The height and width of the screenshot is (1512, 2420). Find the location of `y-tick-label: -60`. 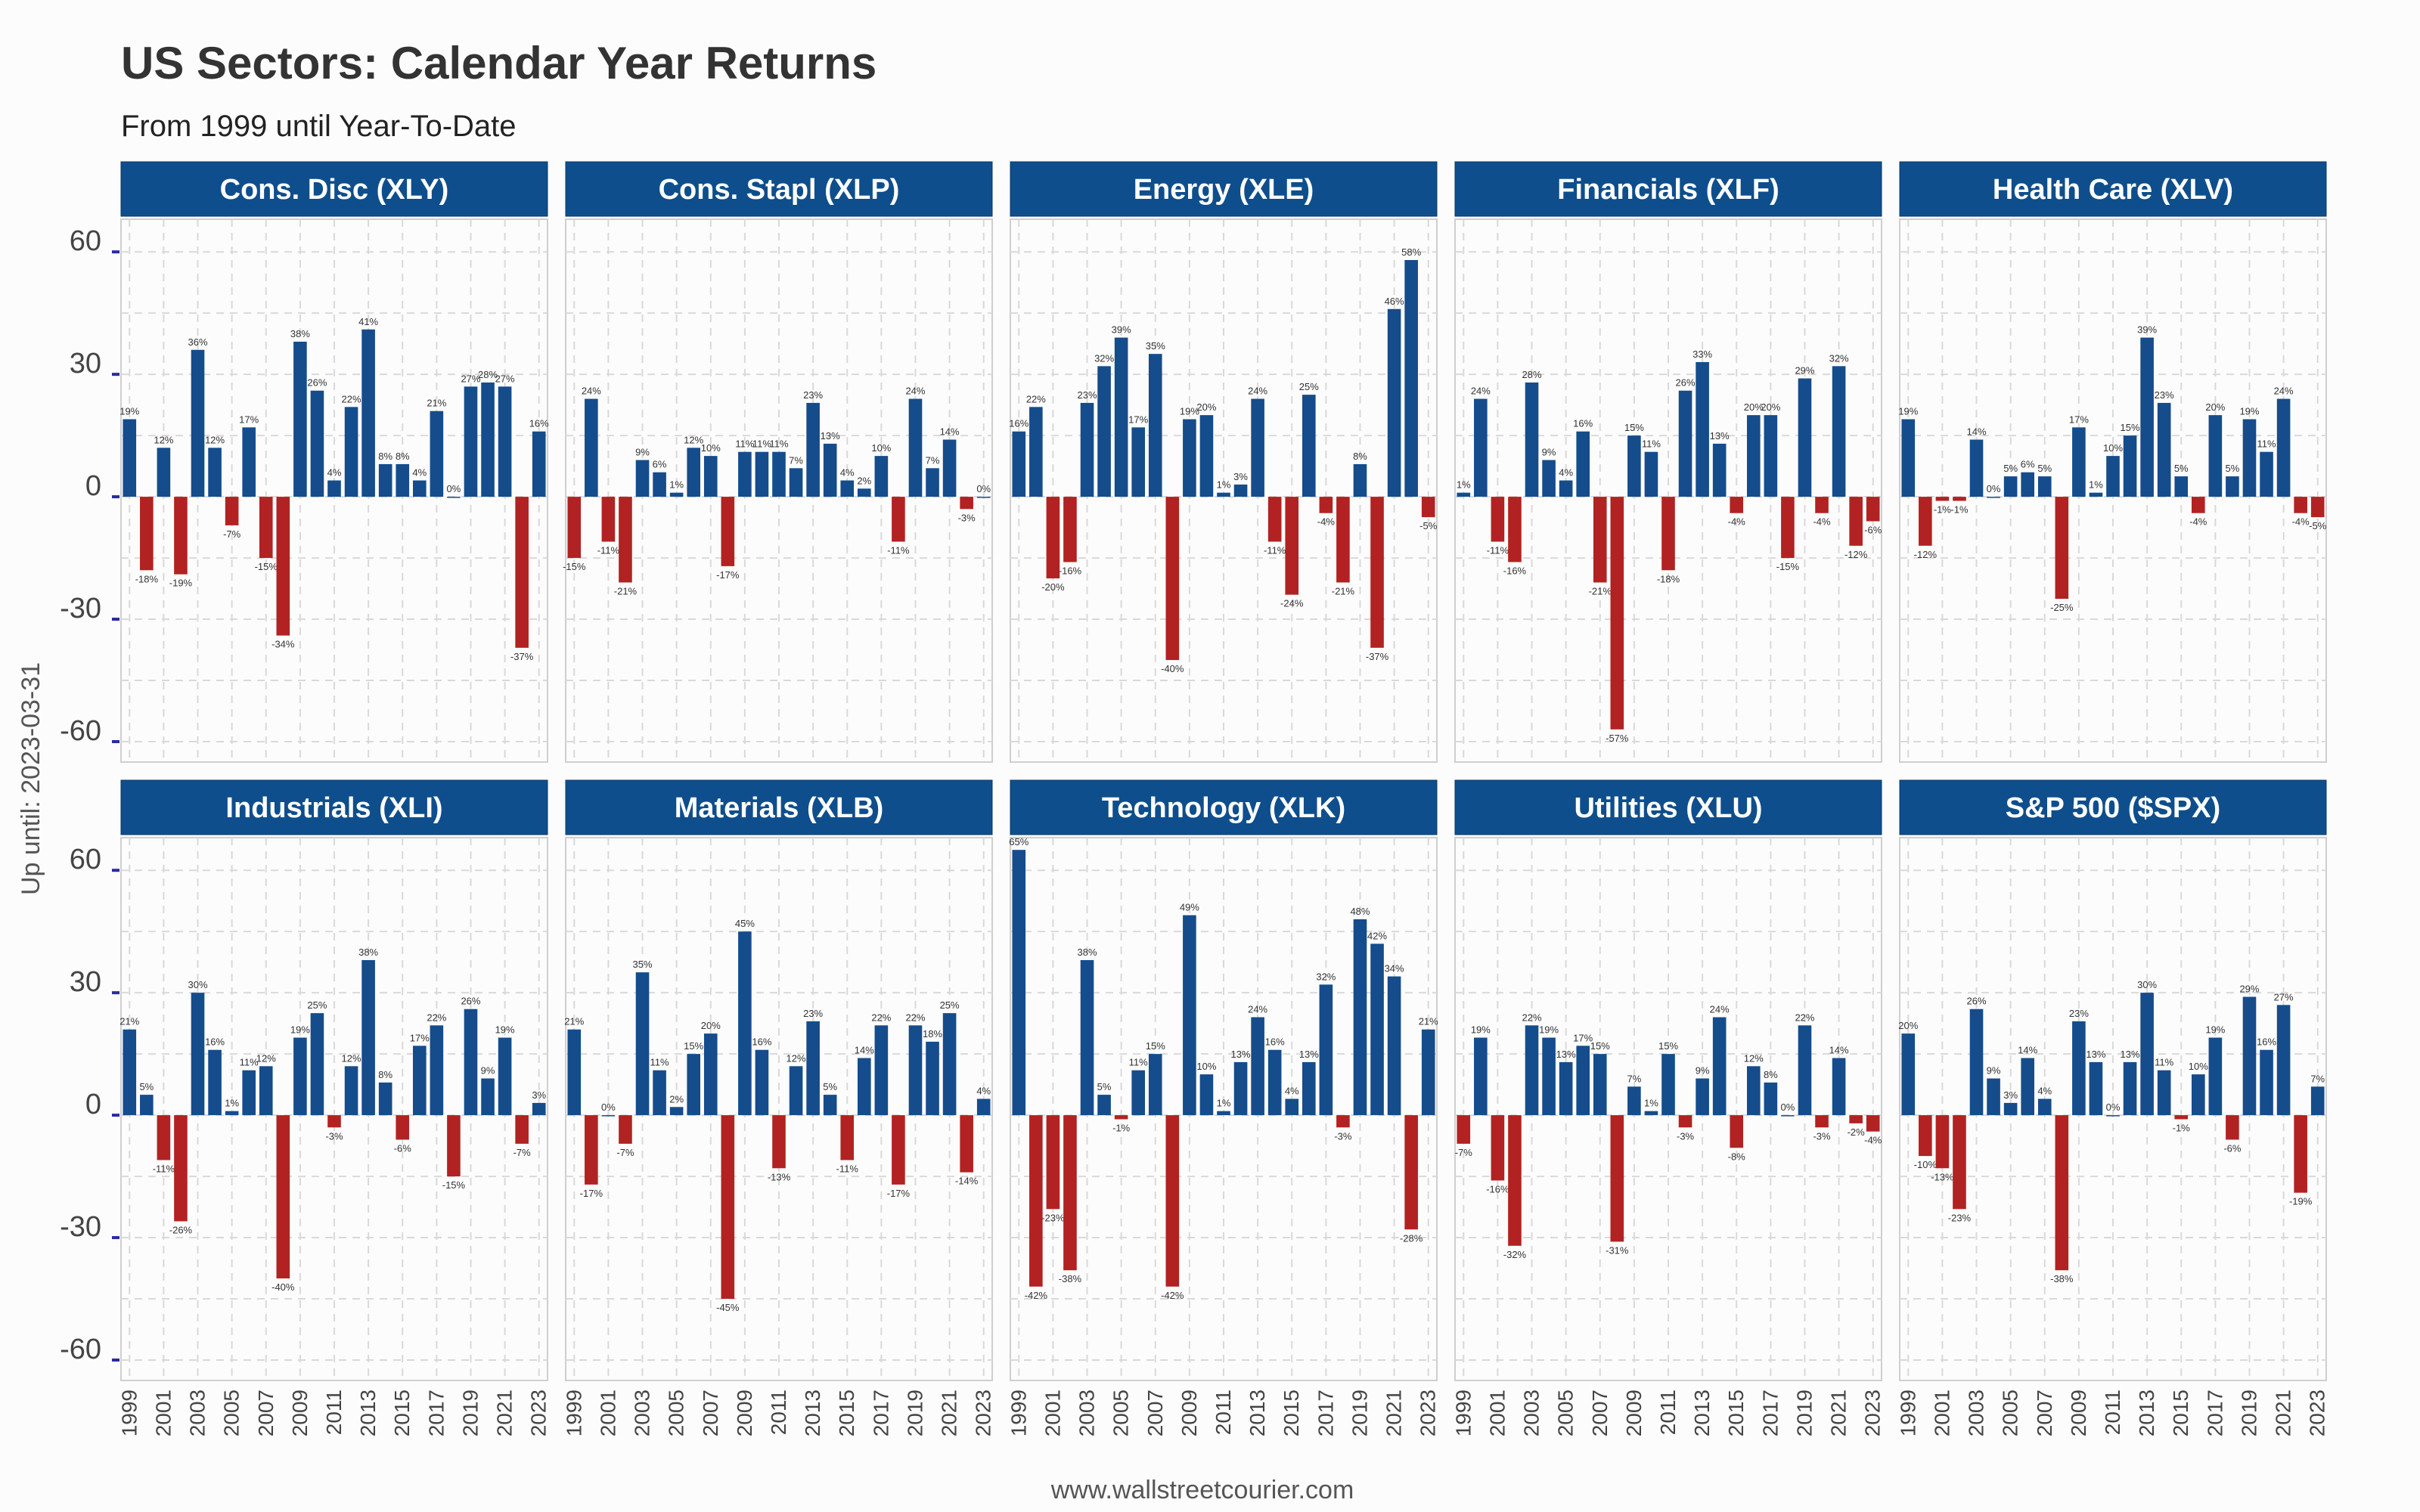

y-tick-label: -60 is located at coordinates (80, 1350).